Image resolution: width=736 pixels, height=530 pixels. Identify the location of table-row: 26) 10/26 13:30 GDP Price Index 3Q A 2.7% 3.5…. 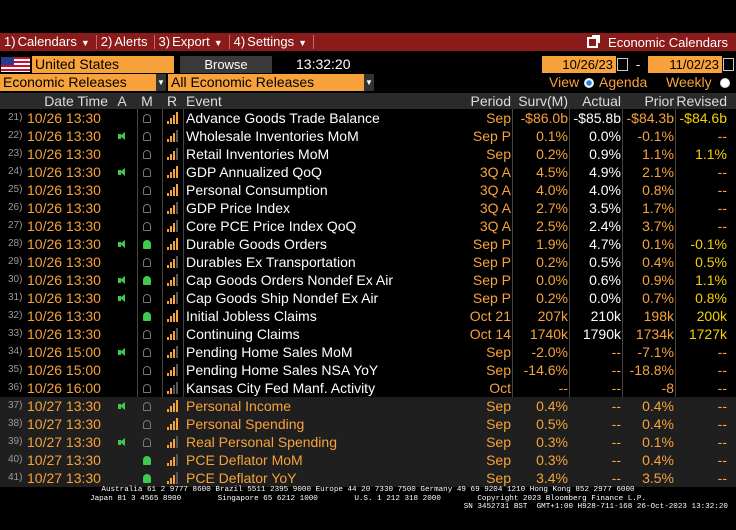
(368, 208).